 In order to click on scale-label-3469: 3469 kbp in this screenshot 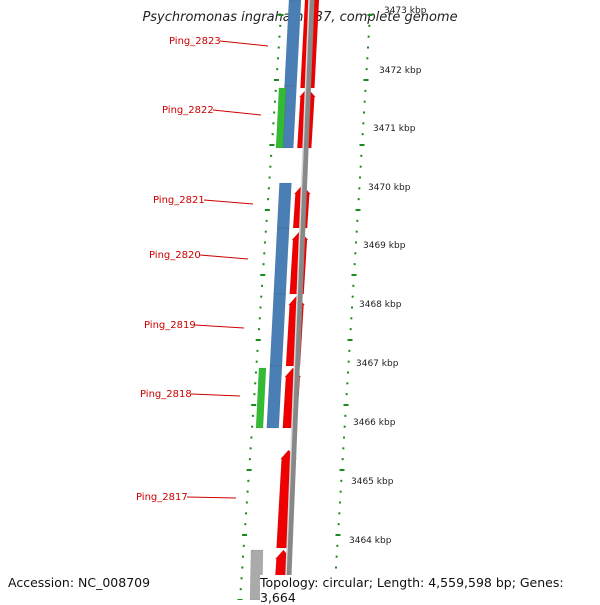, I will do `click(384, 246)`.